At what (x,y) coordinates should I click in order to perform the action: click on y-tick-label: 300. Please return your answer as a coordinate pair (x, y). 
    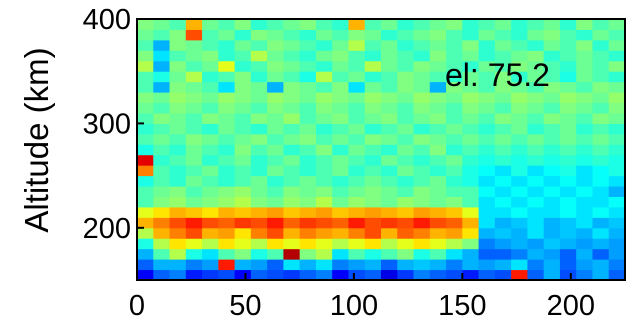
    Looking at the image, I should click on (107, 124).